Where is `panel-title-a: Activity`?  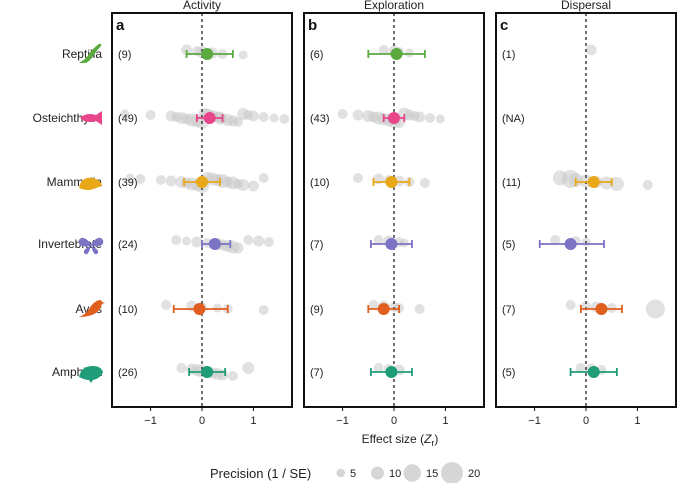
panel-title-a: Activity is located at coordinates (202, 6).